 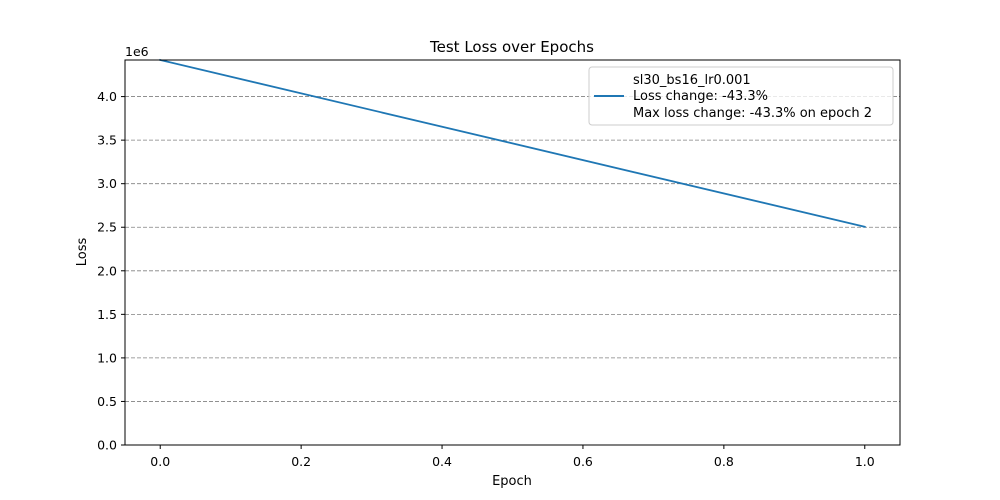 What do you see at coordinates (107, 96) in the screenshot?
I see `y-tick-label: 4.0` at bounding box center [107, 96].